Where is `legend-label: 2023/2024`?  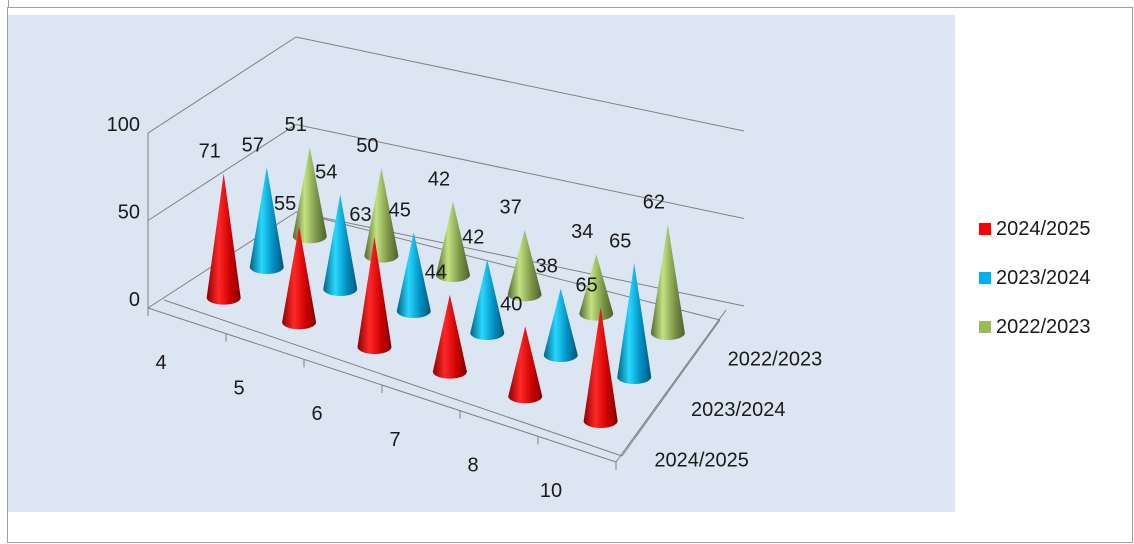
legend-label: 2023/2024 is located at coordinates (1043, 278).